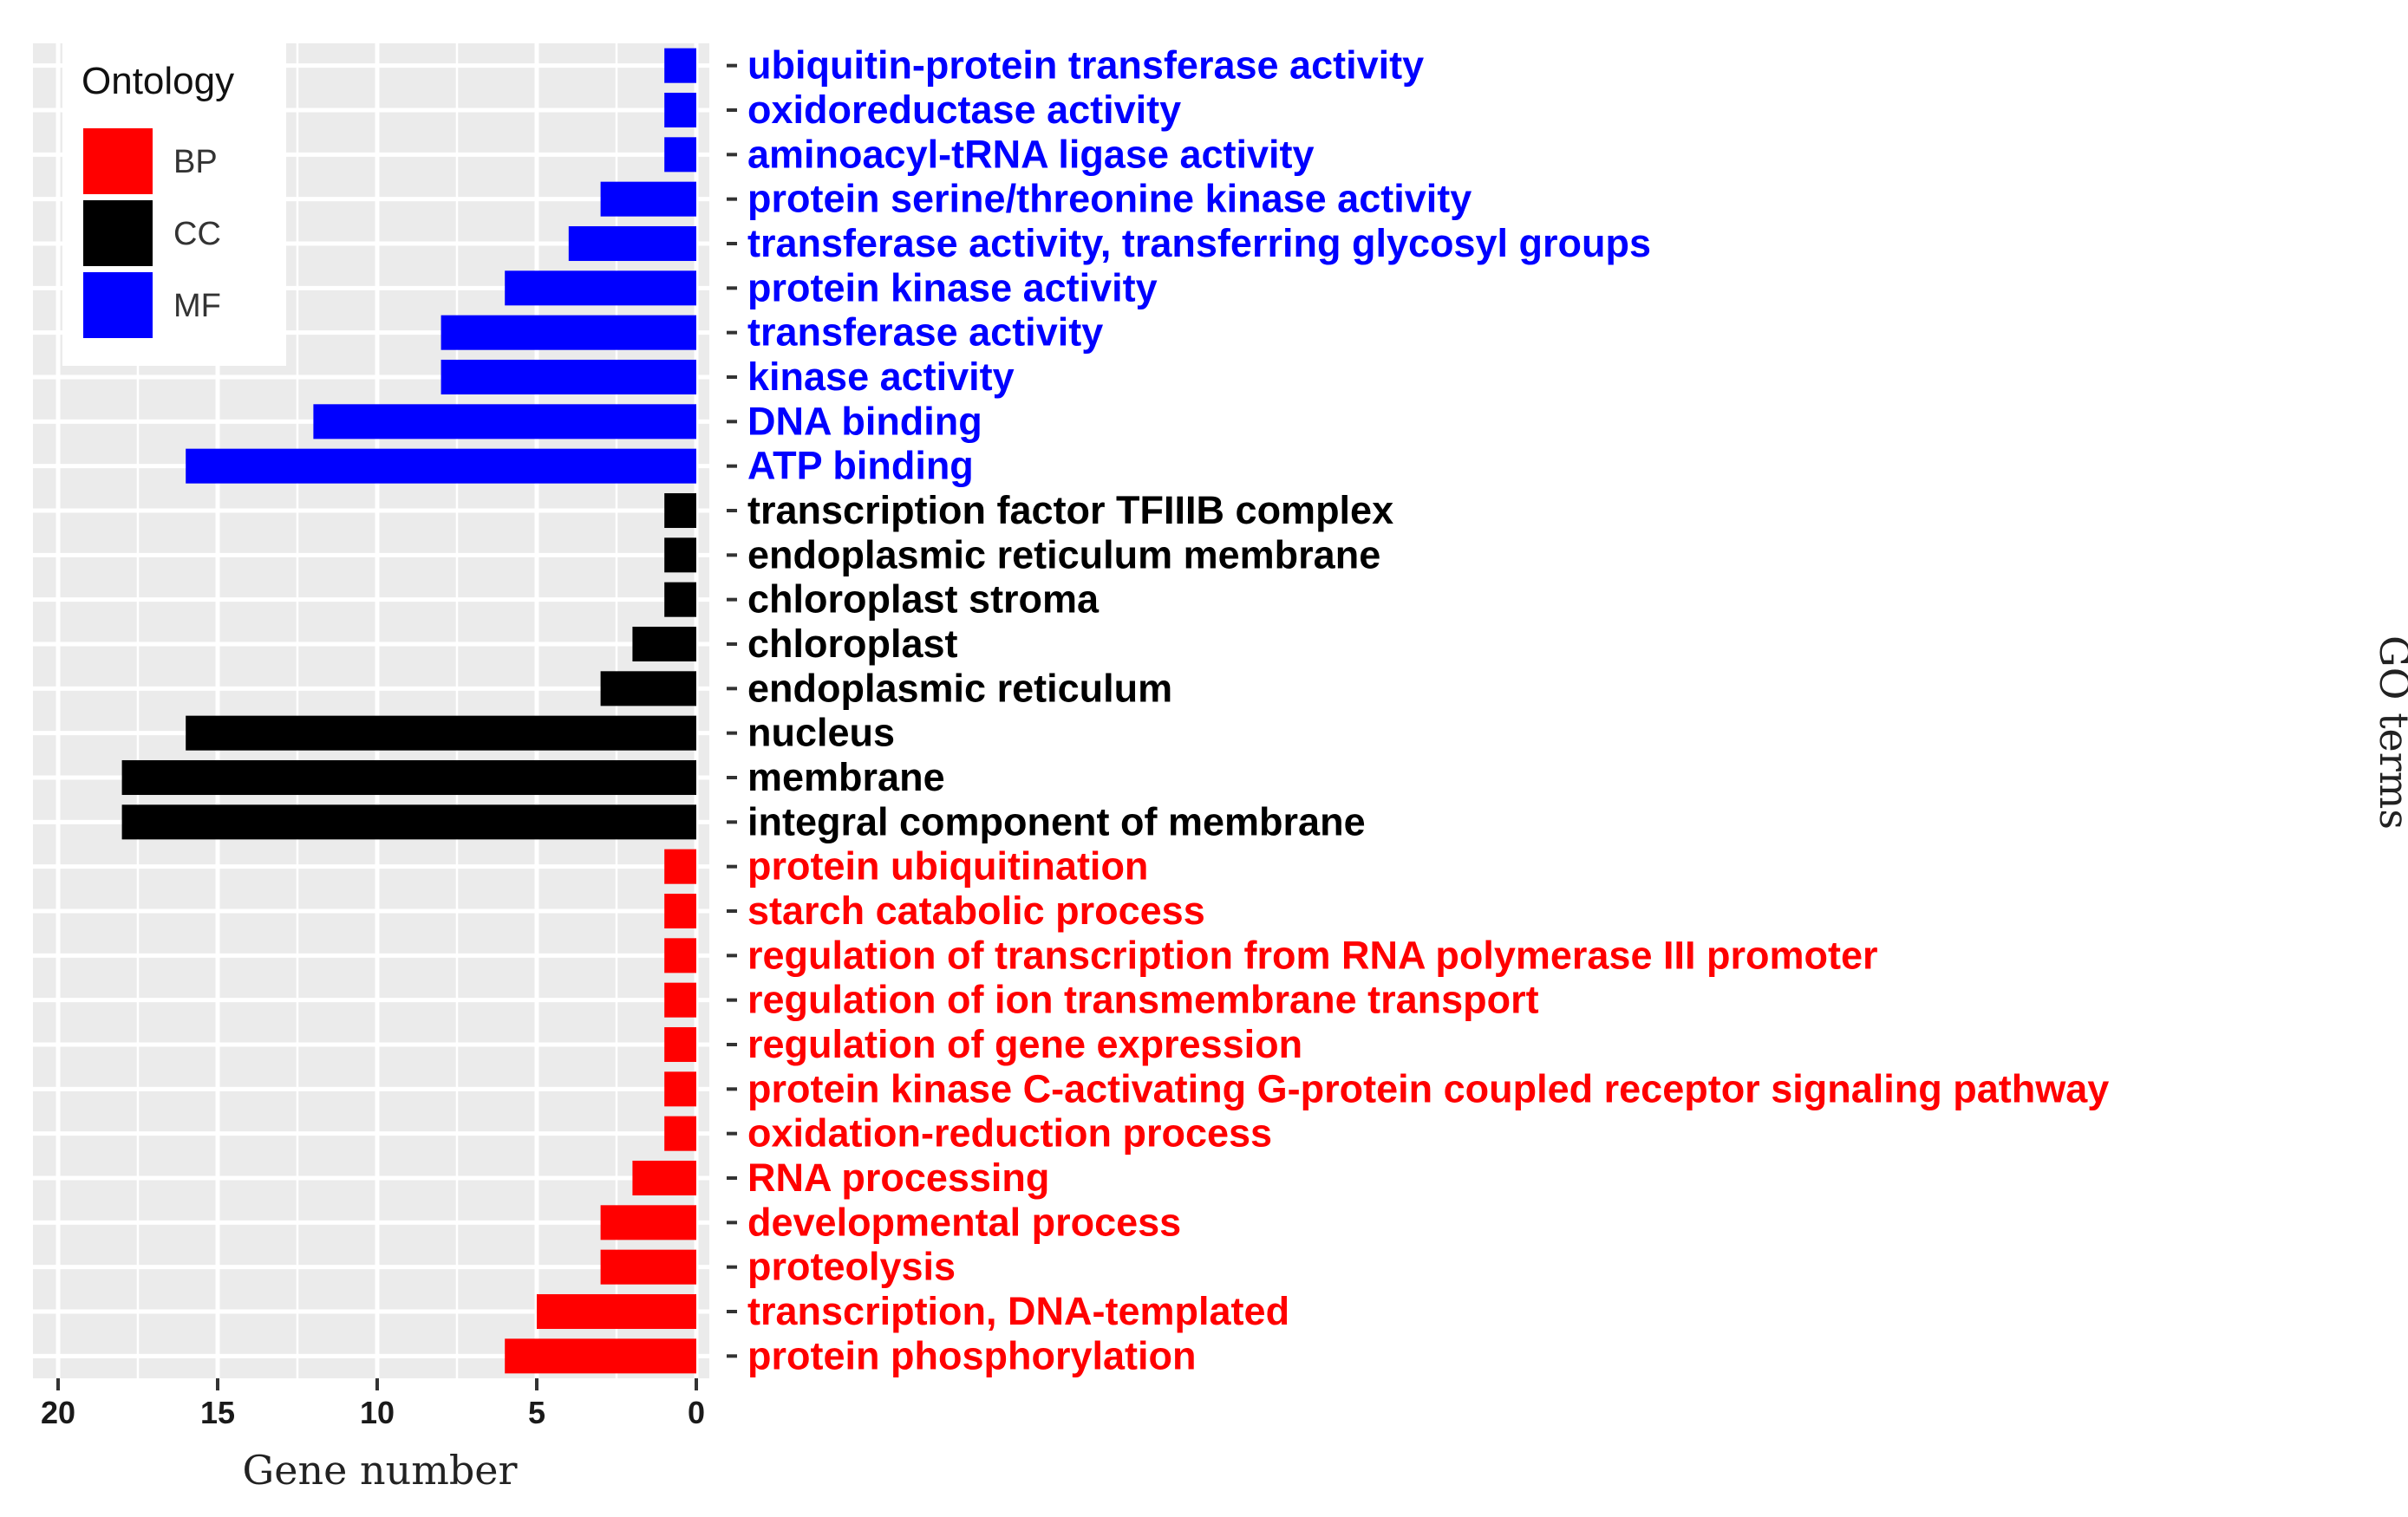  I want to click on legend-label-bp: BP, so click(195, 162).